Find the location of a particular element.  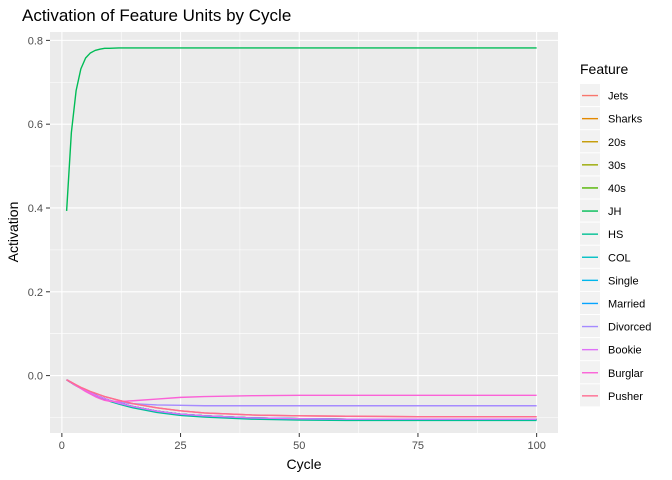

legend-label-30s: 30s is located at coordinates (617, 166).